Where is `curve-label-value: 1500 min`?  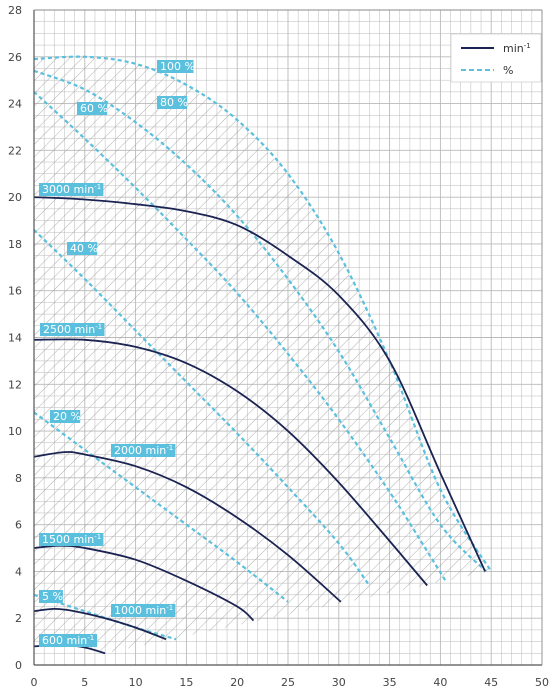 curve-label-value: 1500 min is located at coordinates (68, 539).